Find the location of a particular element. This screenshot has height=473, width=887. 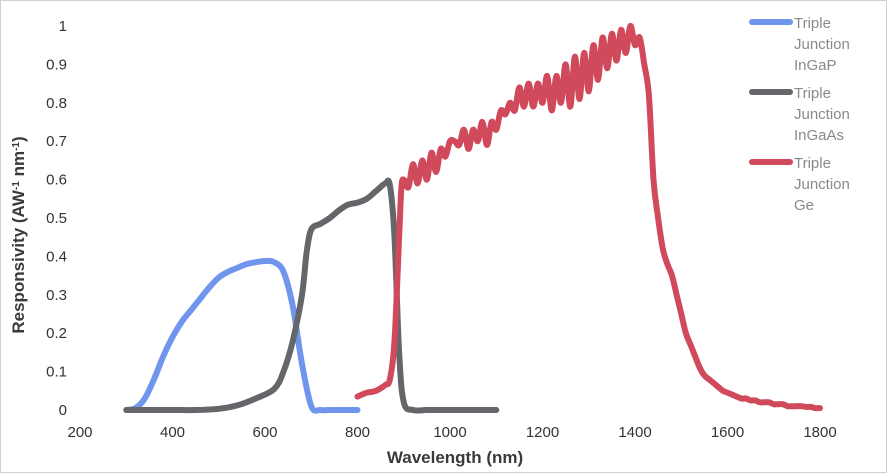

y-axis-title-sup1: -1 is located at coordinates (16, 185).